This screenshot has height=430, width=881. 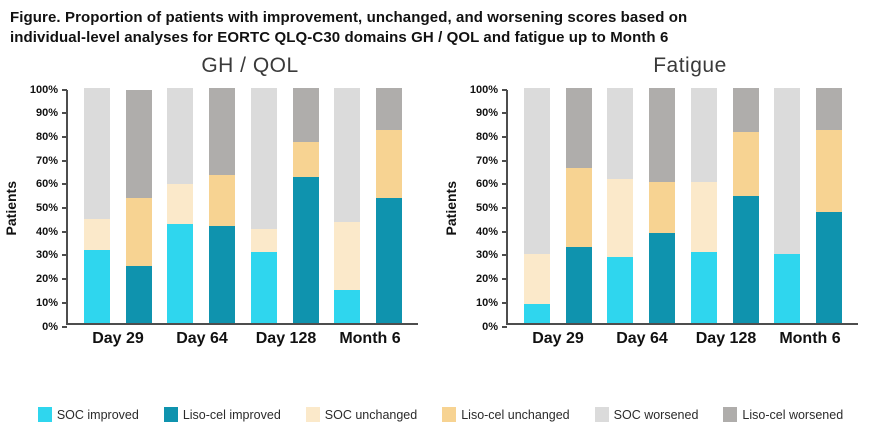 What do you see at coordinates (486, 302) in the screenshot?
I see `y-tick-label-10: 10%` at bounding box center [486, 302].